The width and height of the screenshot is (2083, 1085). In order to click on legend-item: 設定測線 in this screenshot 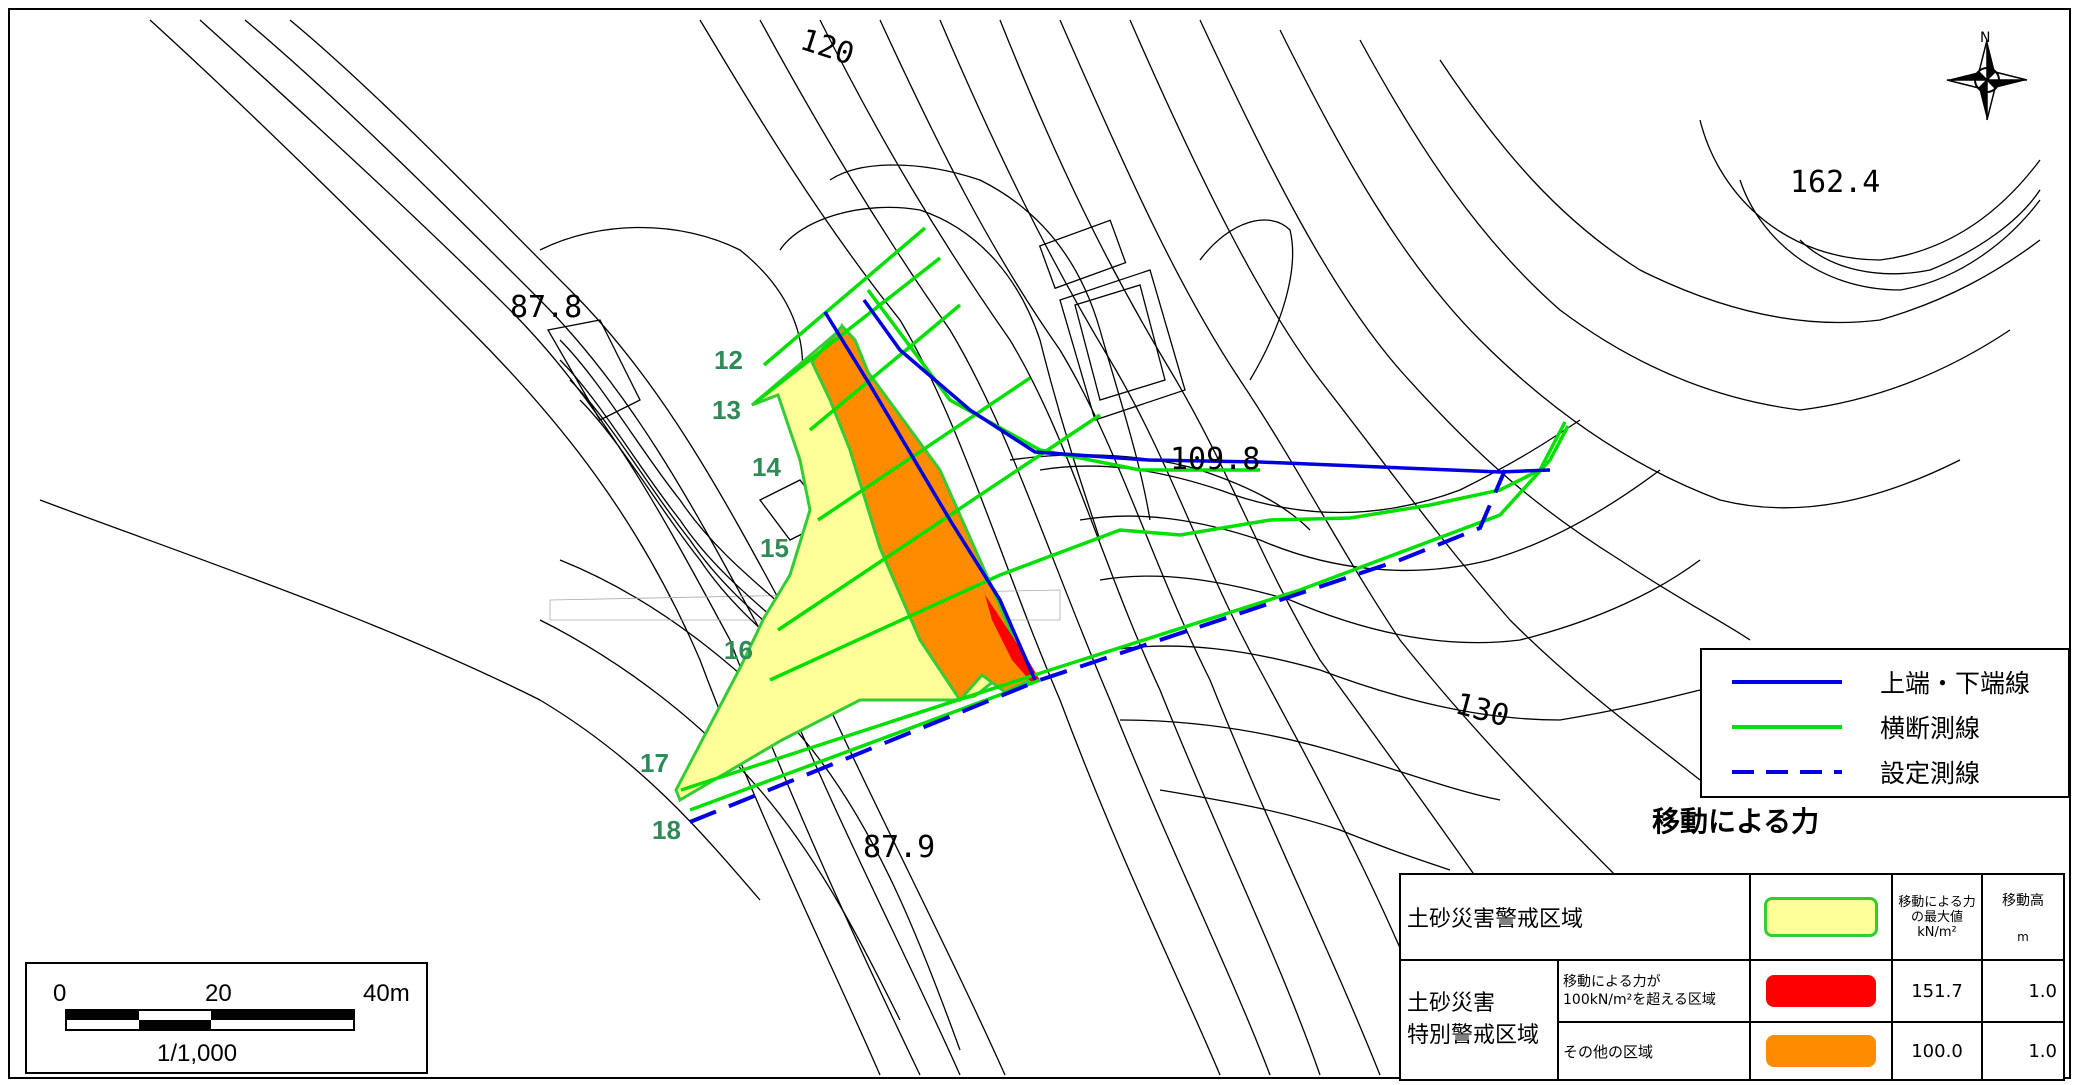, I will do `click(1885, 772)`.